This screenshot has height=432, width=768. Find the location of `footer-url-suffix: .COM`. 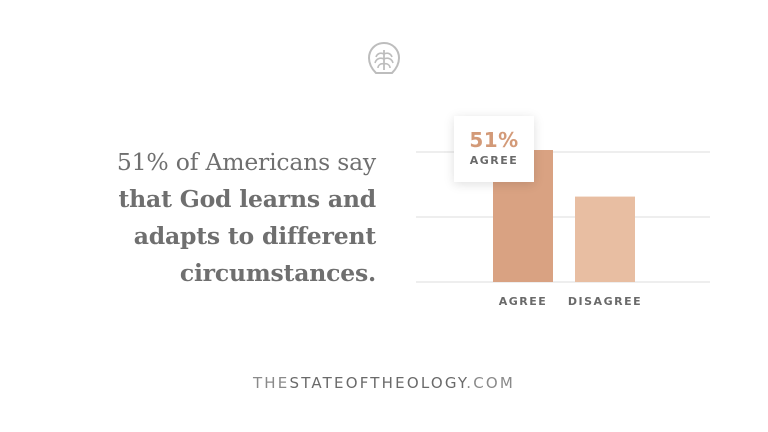

footer-url-suffix: .COM is located at coordinates (491, 383).